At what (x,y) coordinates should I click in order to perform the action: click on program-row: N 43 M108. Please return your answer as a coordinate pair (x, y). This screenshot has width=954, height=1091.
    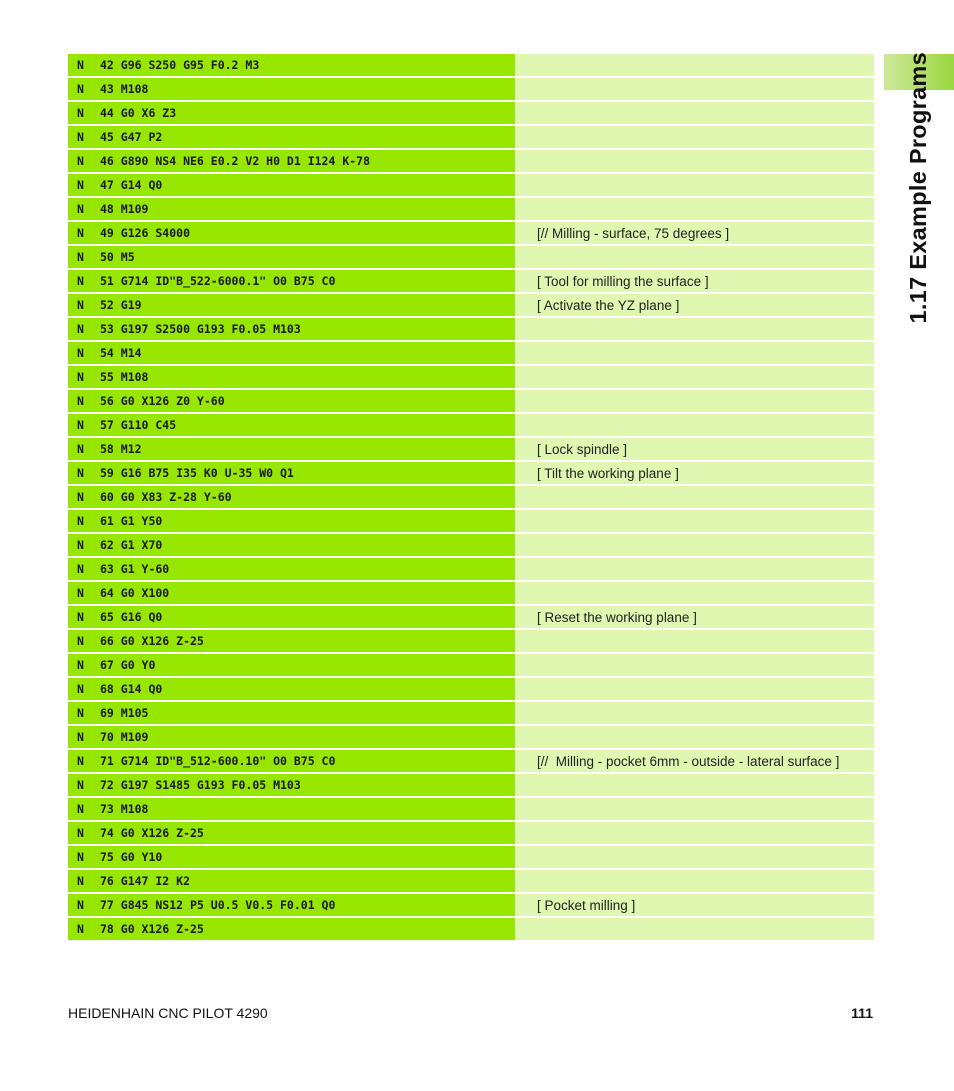
    Looking at the image, I should click on (471, 89).